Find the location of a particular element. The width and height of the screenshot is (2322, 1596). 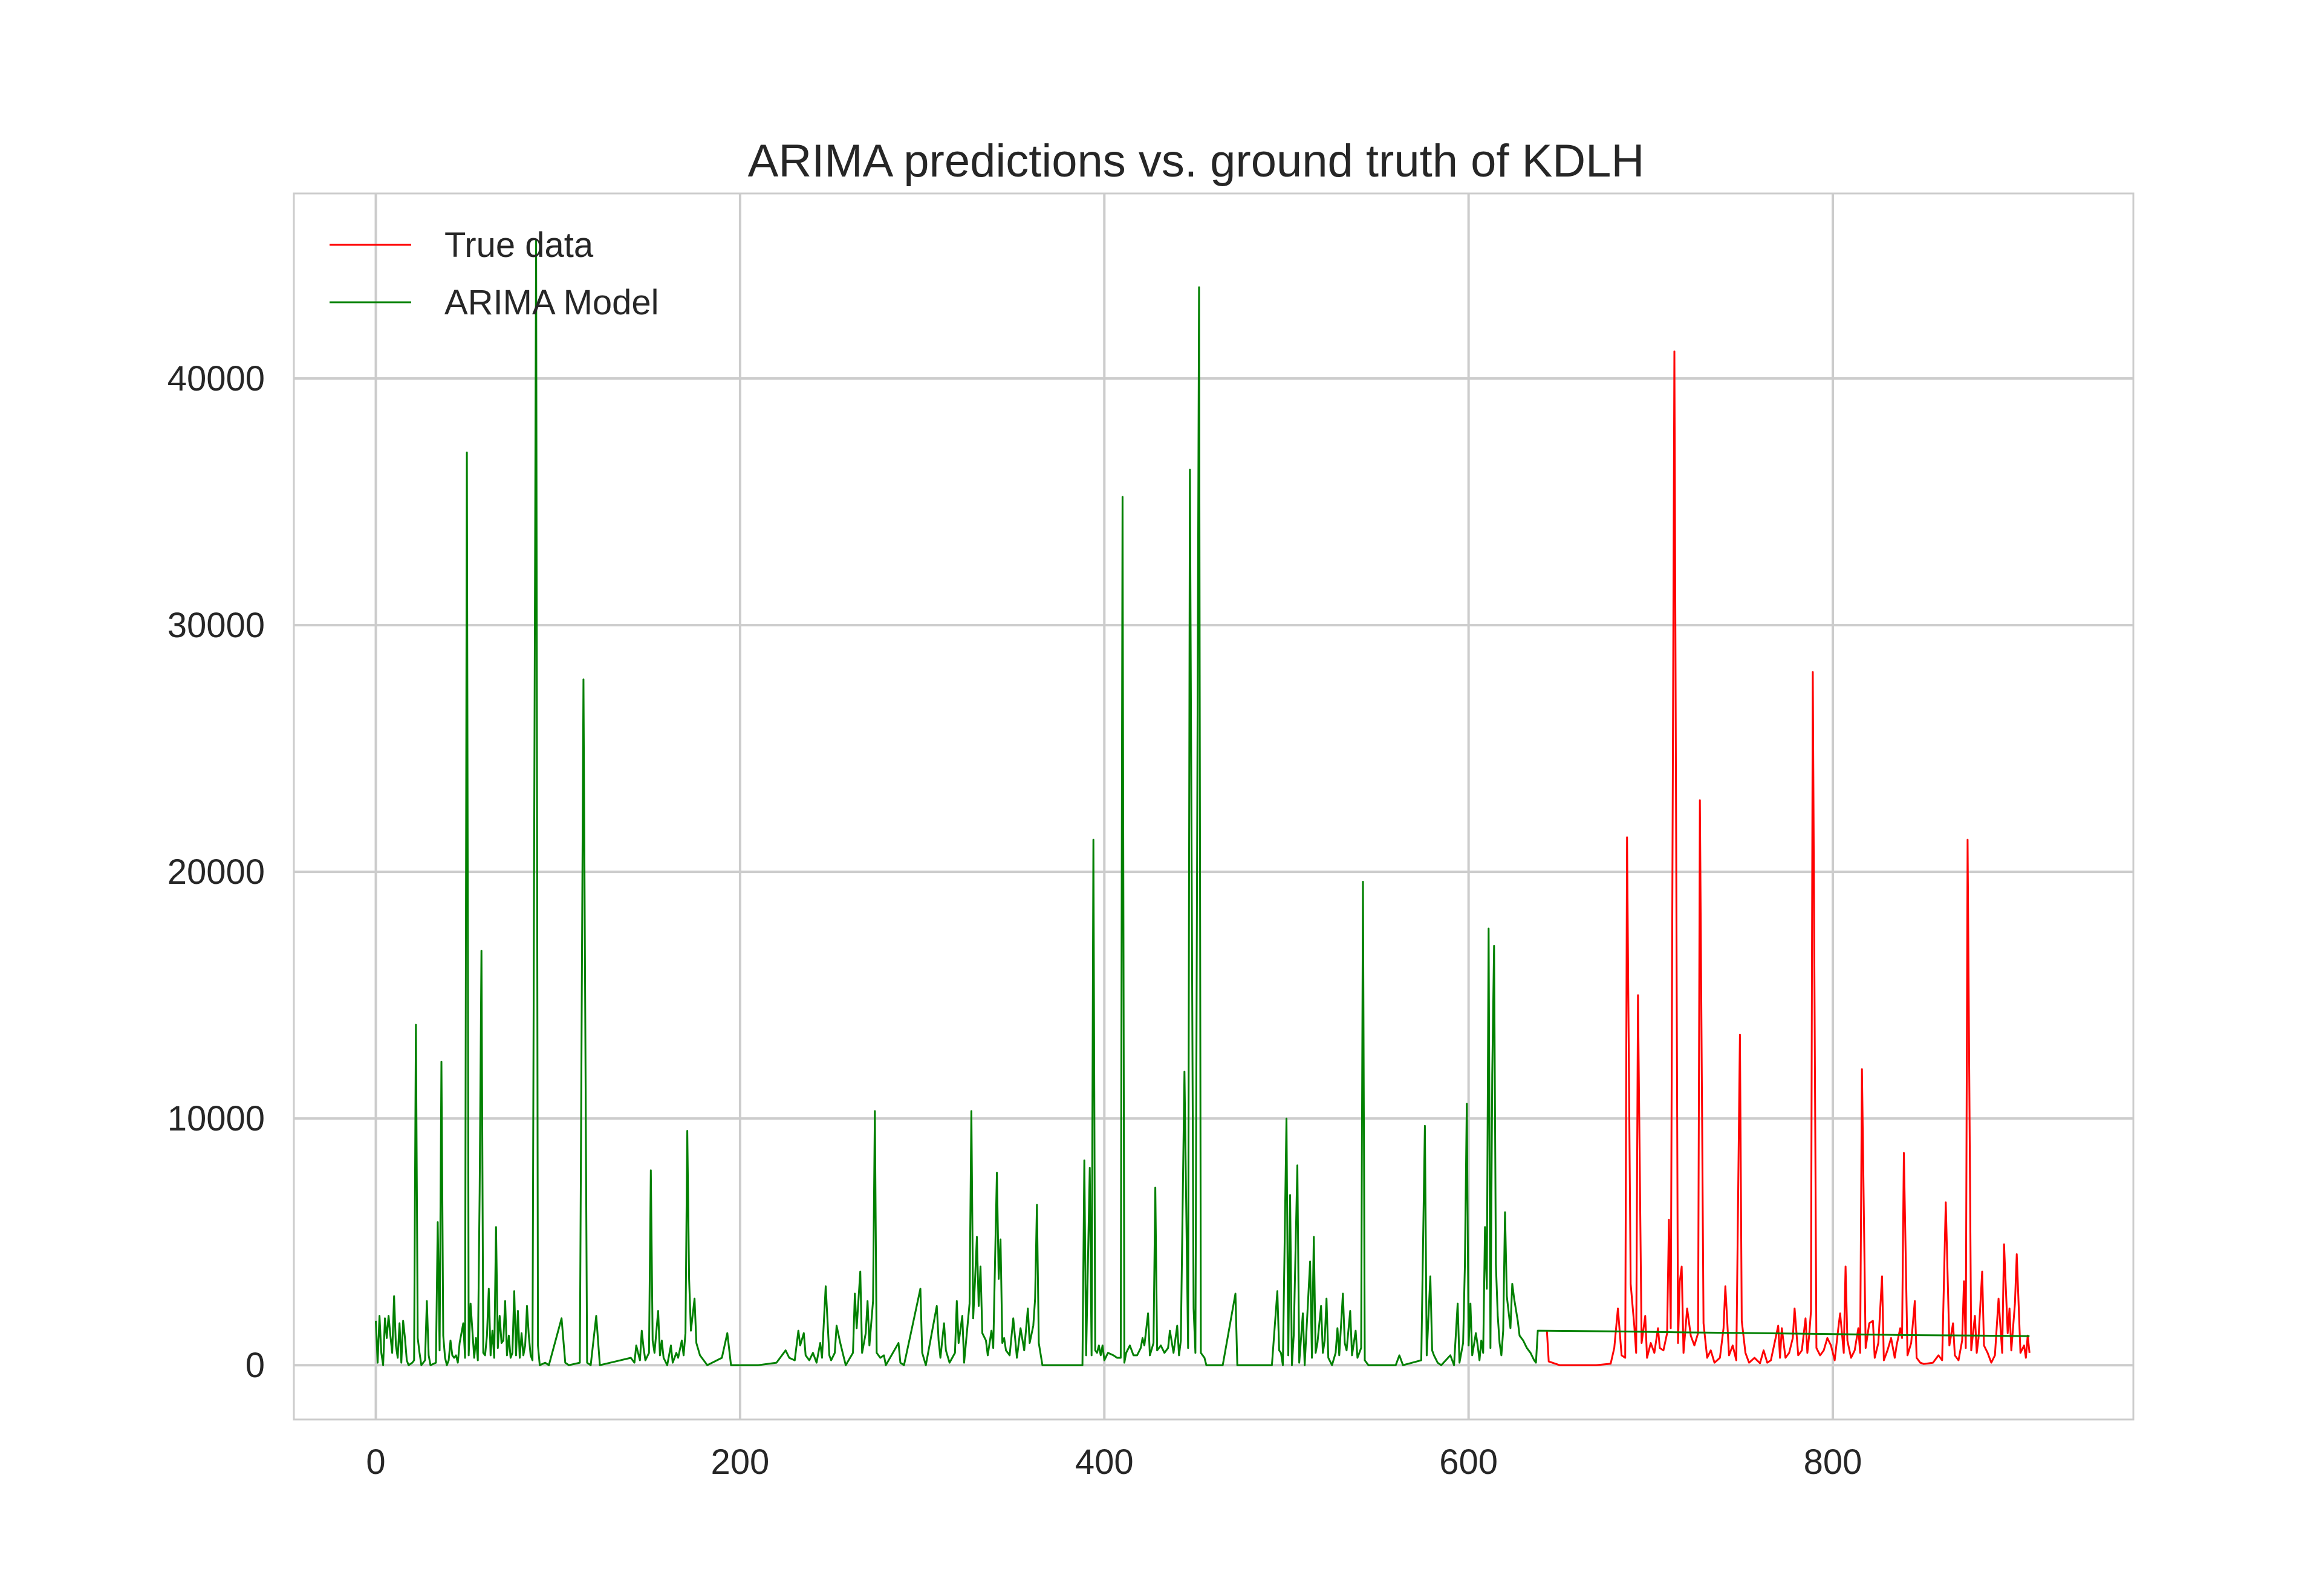

y-tick-label: 0 is located at coordinates (256, 1365).